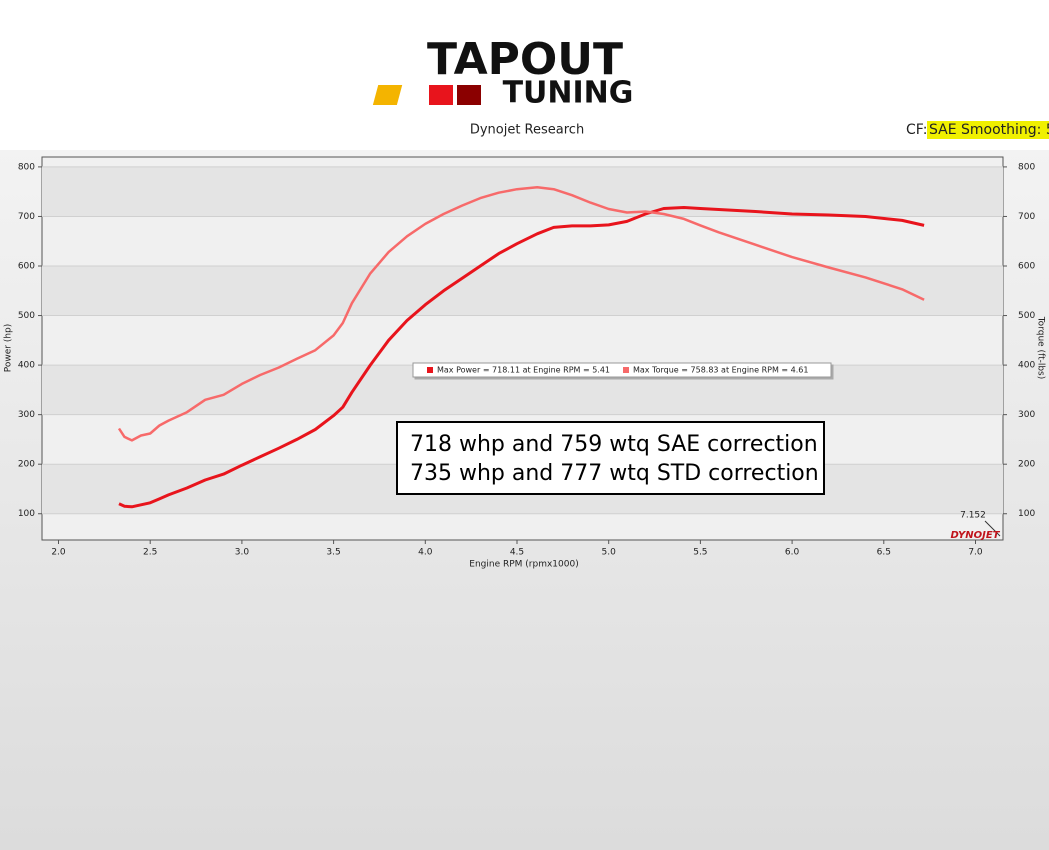 The width and height of the screenshot is (1049, 850). What do you see at coordinates (1026, 366) in the screenshot?
I see `y2-tick-label: 400` at bounding box center [1026, 366].